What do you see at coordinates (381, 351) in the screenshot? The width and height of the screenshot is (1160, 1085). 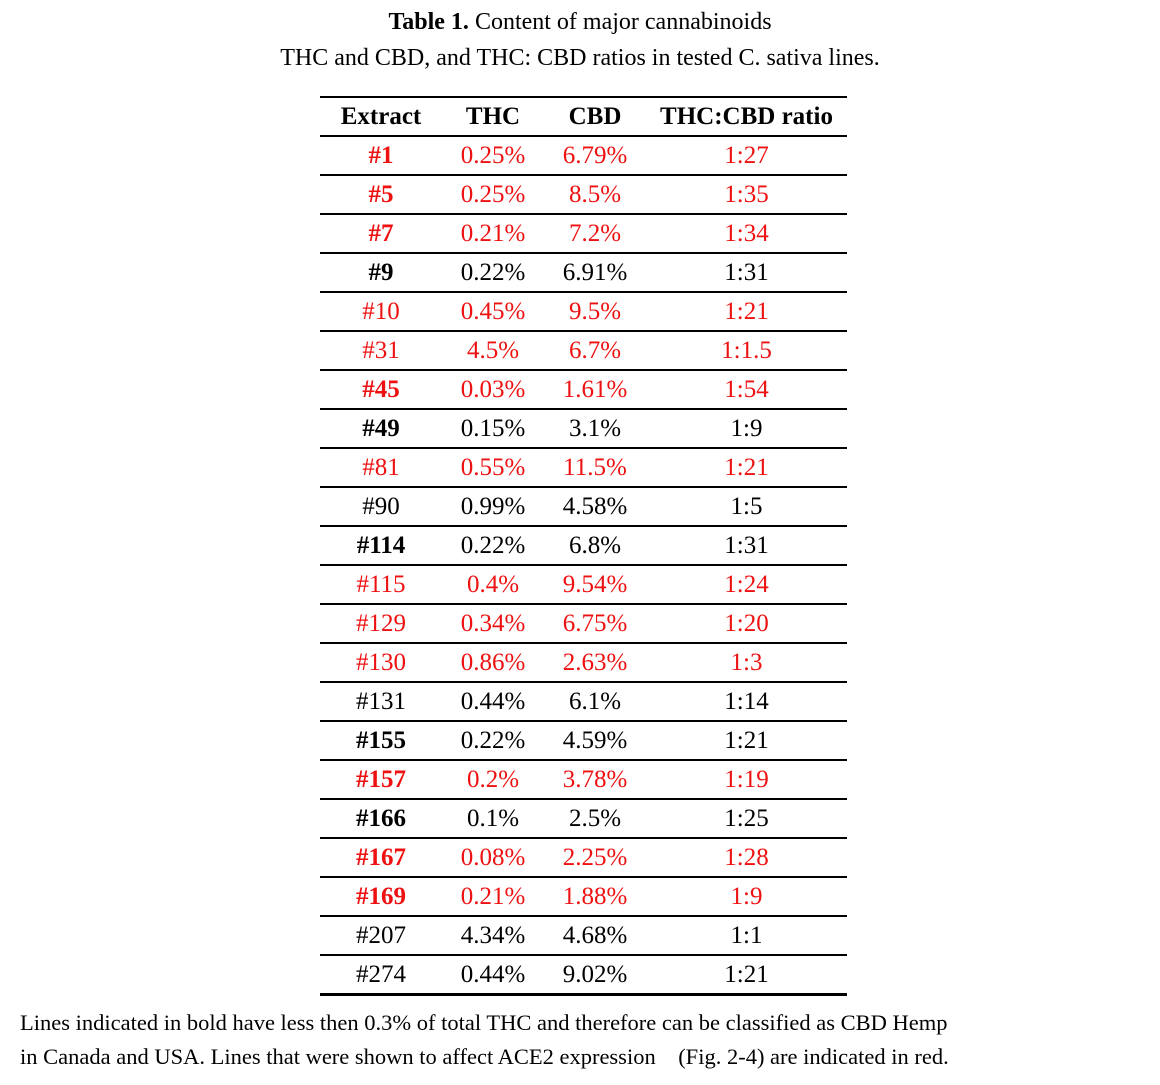 I see `cell-extract: #31` at bounding box center [381, 351].